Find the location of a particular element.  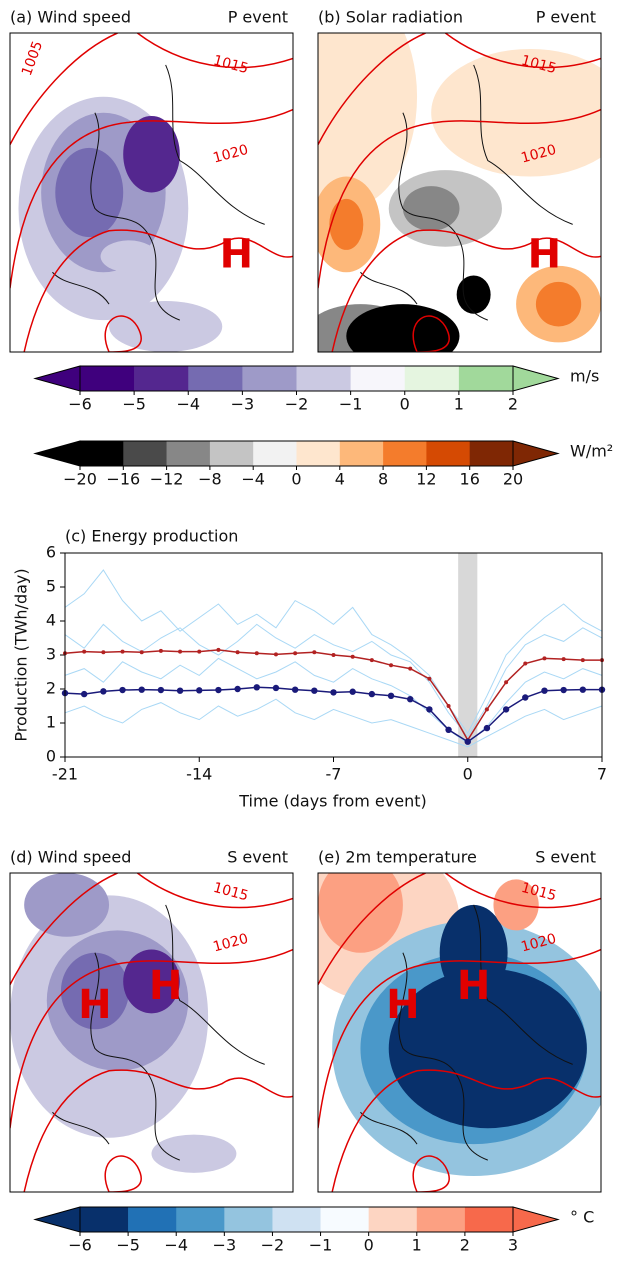

colorbar-frame is located at coordinates (296, 1219).